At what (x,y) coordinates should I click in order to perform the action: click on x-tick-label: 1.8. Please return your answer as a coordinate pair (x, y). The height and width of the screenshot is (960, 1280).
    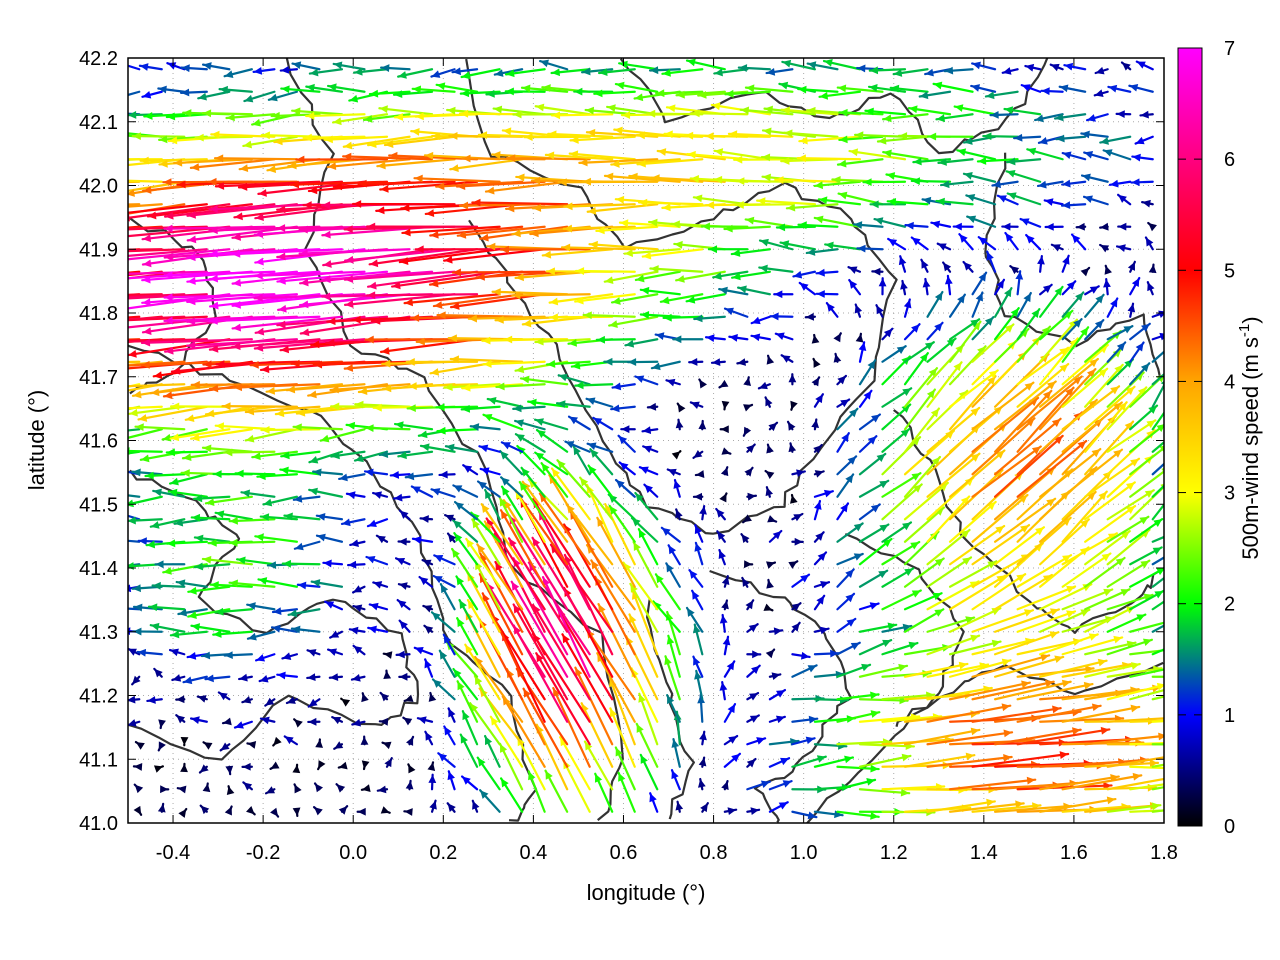
    Looking at the image, I should click on (1164, 853).